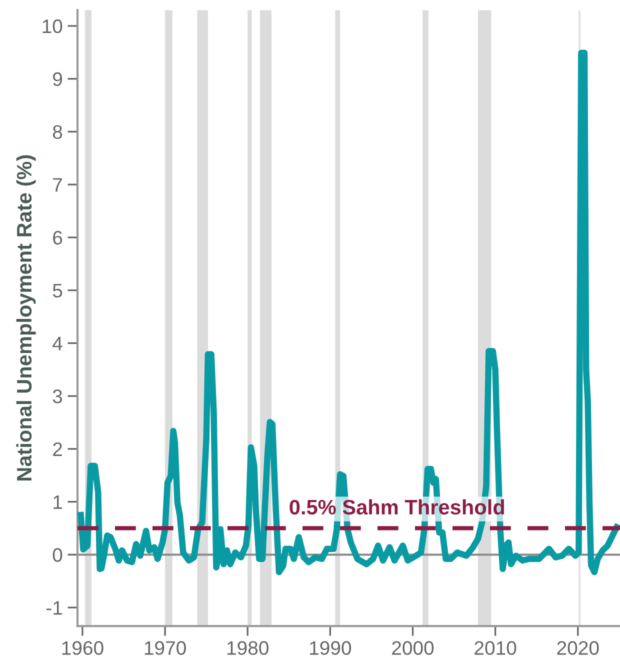 The height and width of the screenshot is (671, 620). Describe the element at coordinates (57, 79) in the screenshot. I see `y-tick-label: 9` at that location.